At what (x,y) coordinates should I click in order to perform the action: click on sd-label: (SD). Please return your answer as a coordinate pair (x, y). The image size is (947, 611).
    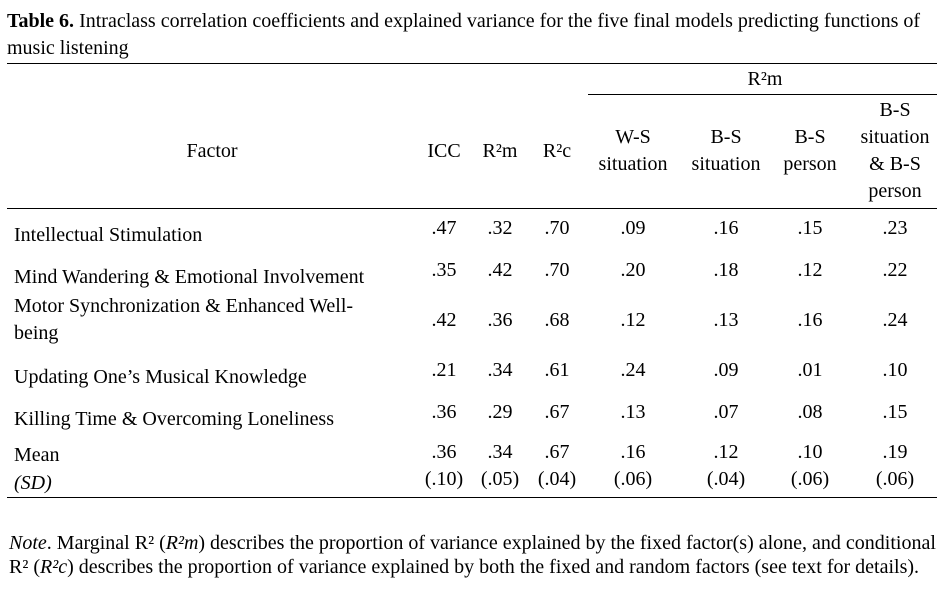
    Looking at the image, I should click on (33, 483).